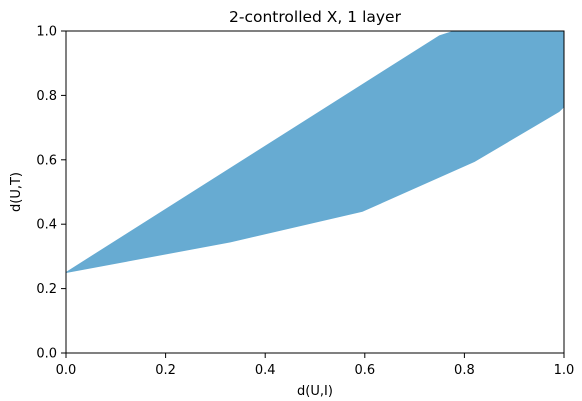 This screenshot has width=582, height=401. I want to click on x-axis-ticks: 0.0 0.2 0.4 0.6 0.8 1.0, so click(315, 365).